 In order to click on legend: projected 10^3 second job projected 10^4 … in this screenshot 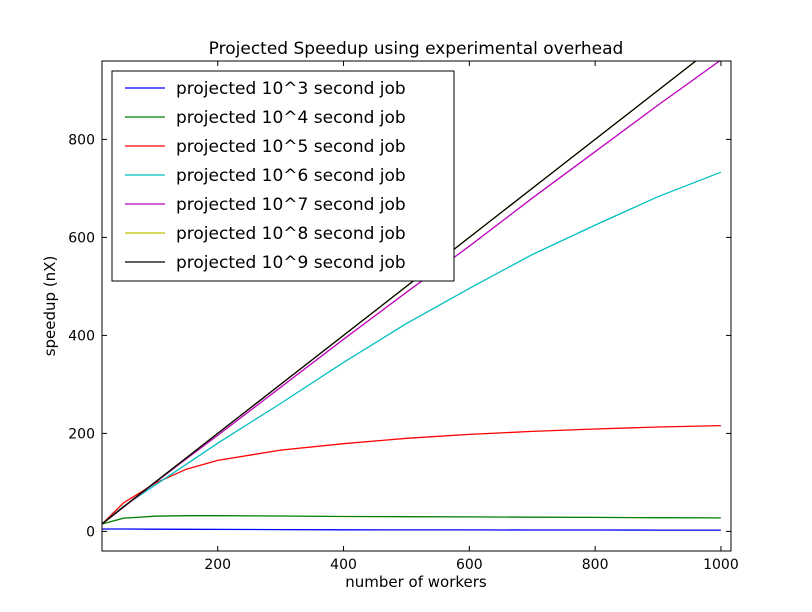, I will do `click(283, 176)`.